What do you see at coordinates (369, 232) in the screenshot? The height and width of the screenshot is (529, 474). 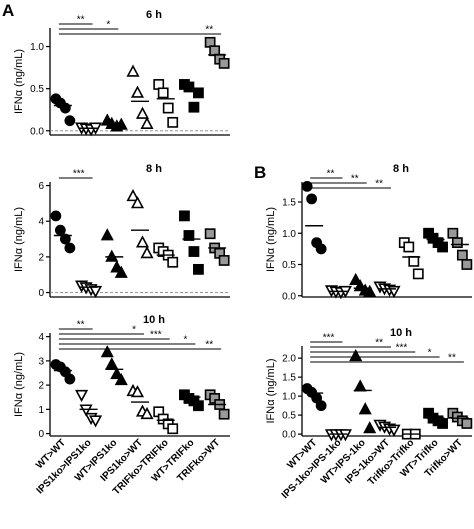 I see `chart-b-8h: 0.0 0.5 1.0 1.5 IFNα (ng/mL) 8 h ** ** **` at bounding box center [369, 232].